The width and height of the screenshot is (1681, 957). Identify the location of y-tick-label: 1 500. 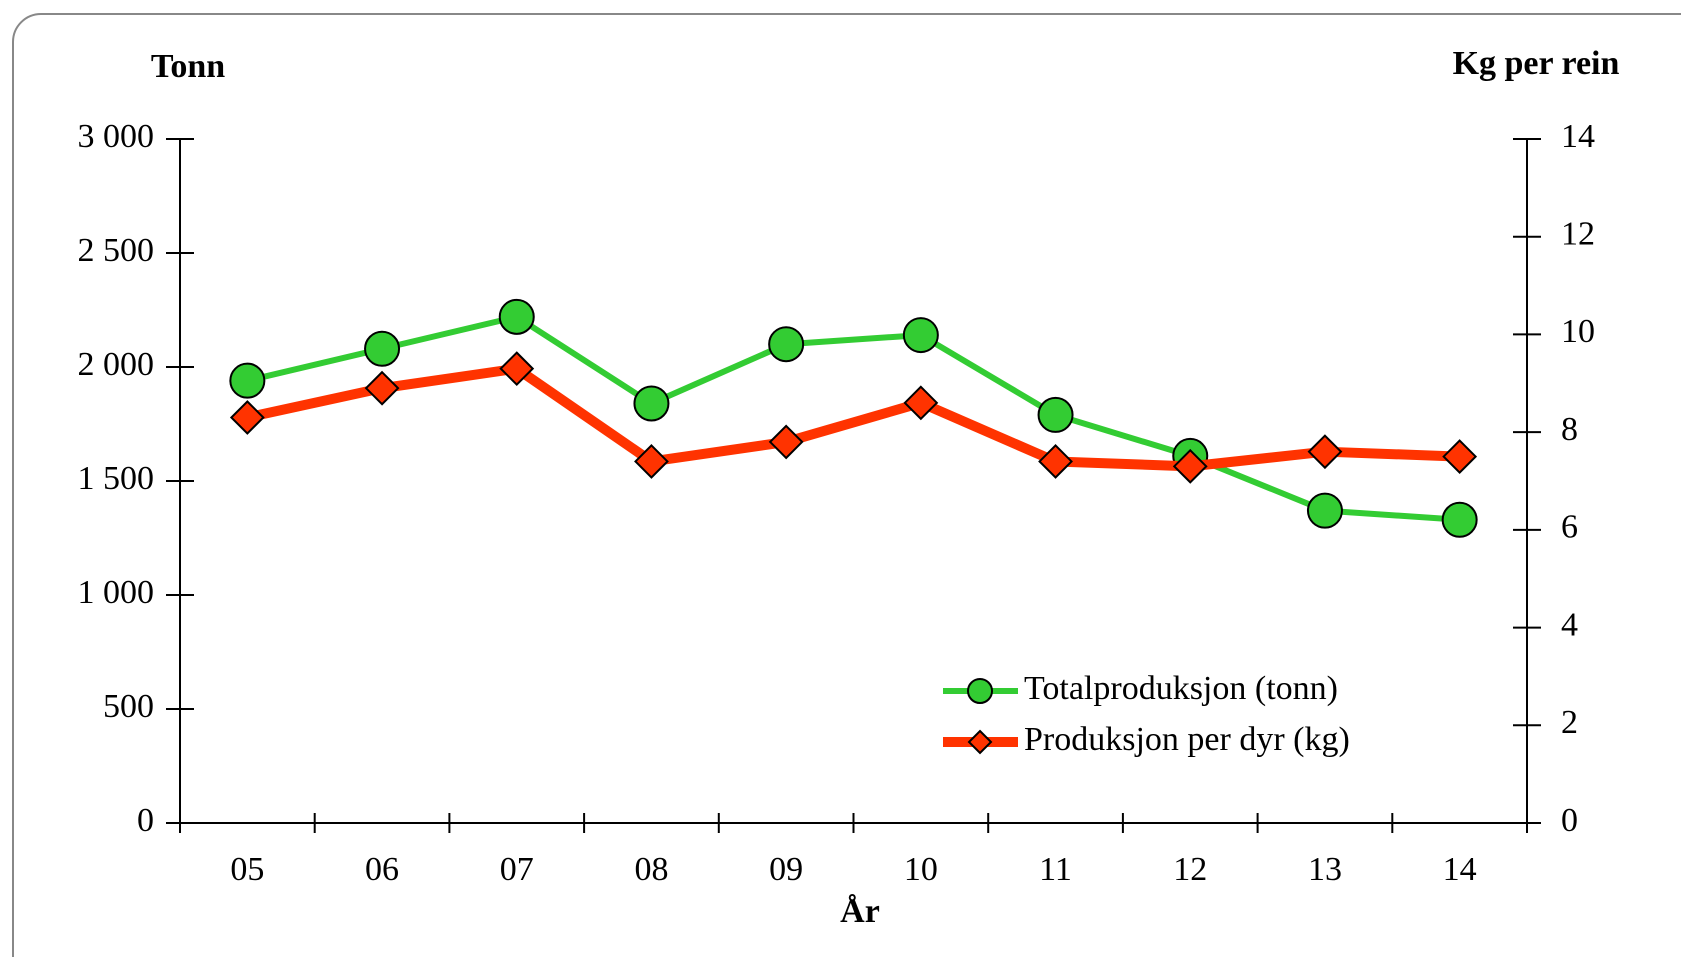
(116, 478).